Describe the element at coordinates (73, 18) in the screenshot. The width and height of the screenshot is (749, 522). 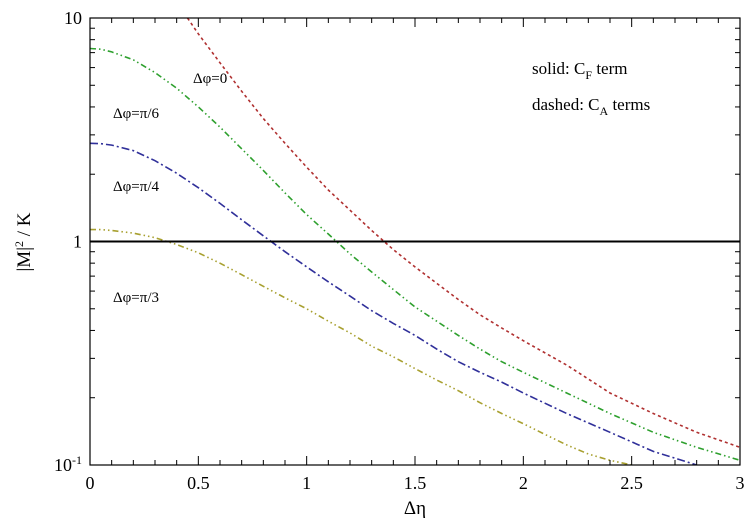
I see `y-tick-label-0: 10` at that location.